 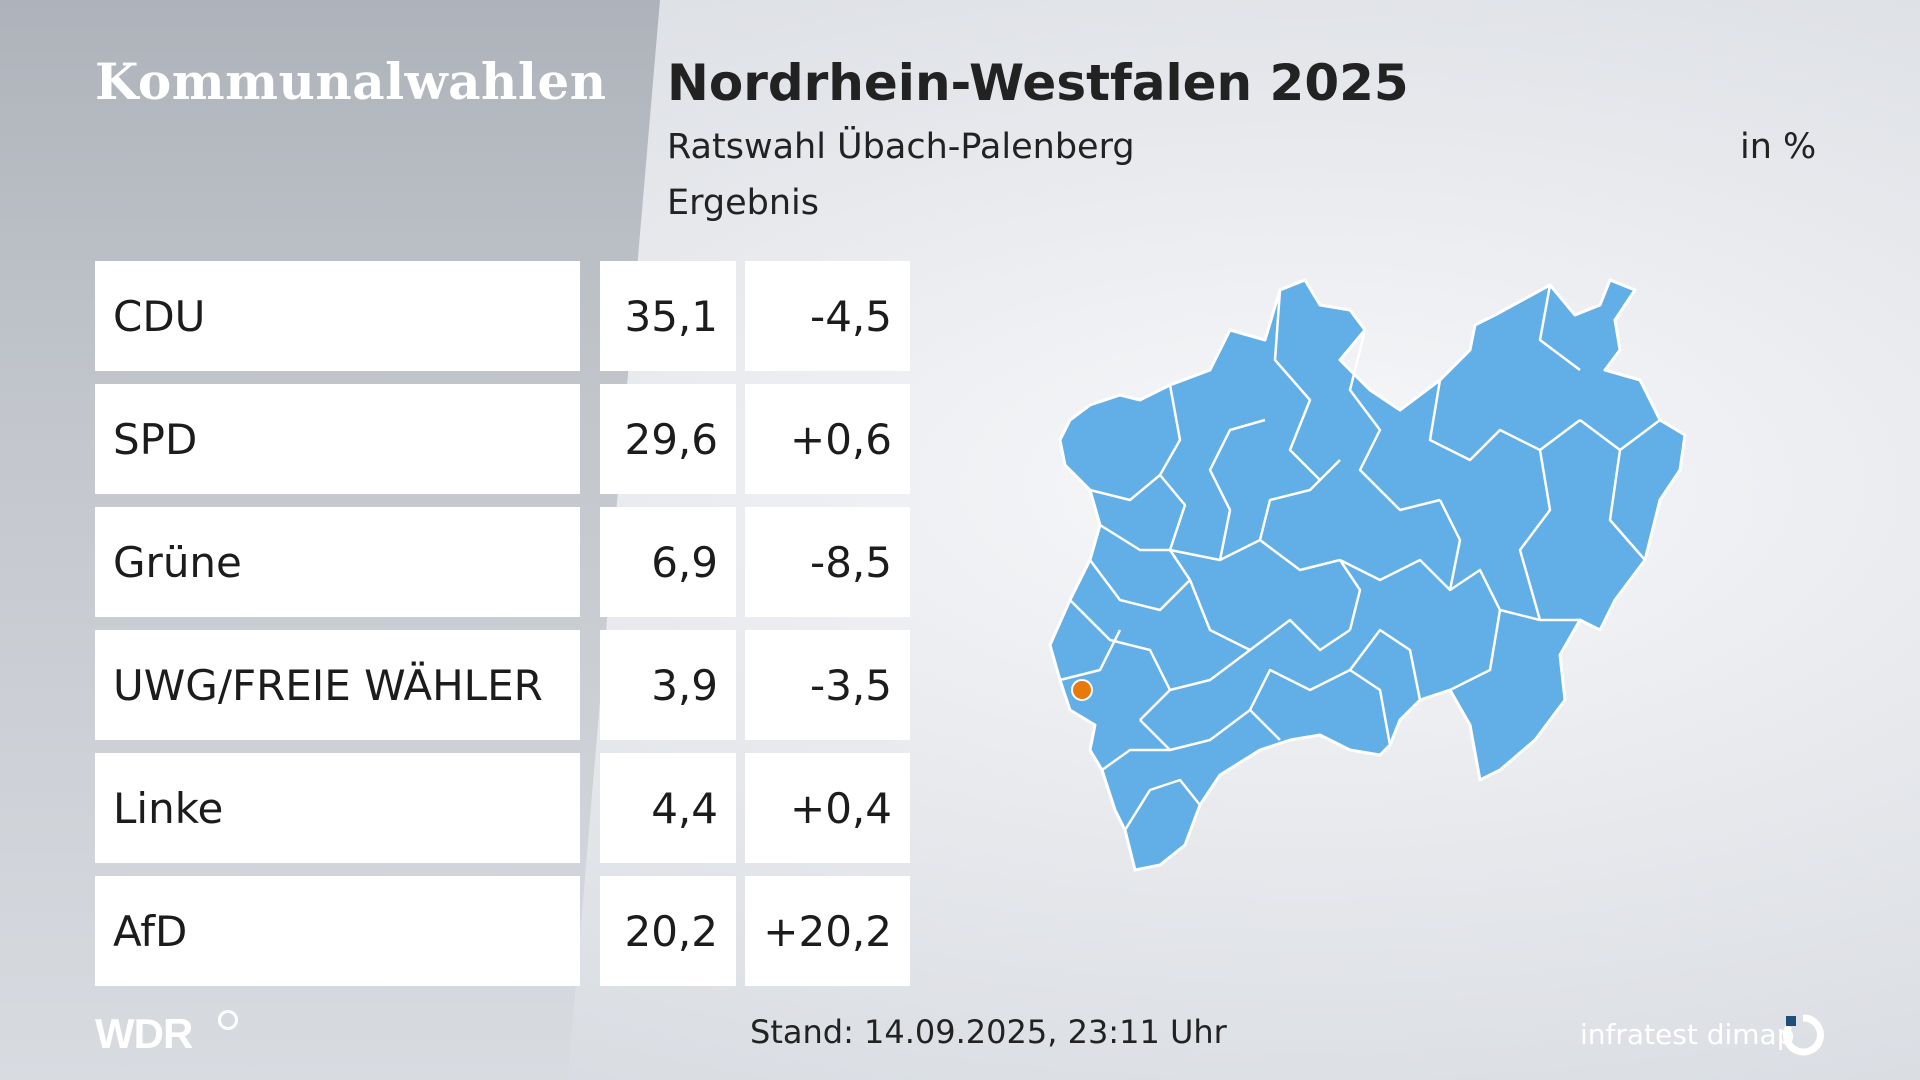 What do you see at coordinates (228, 1020) in the screenshot?
I see `wdr-registered-icon` at bounding box center [228, 1020].